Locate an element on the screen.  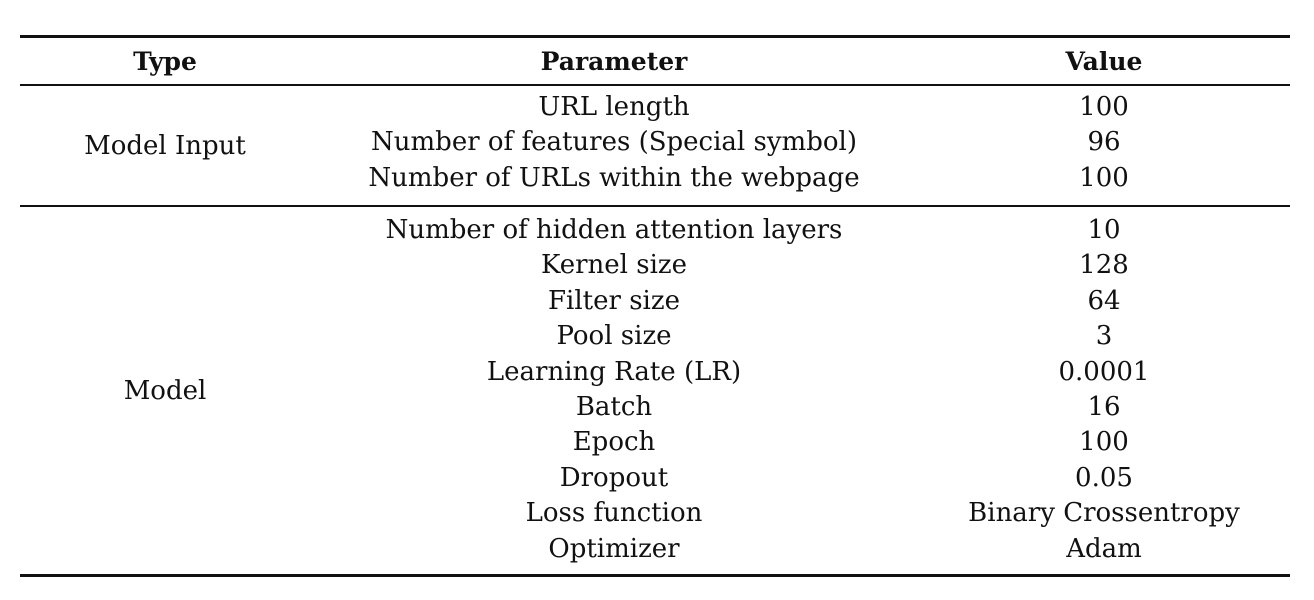
value-cell: 3 is located at coordinates (1104, 336).